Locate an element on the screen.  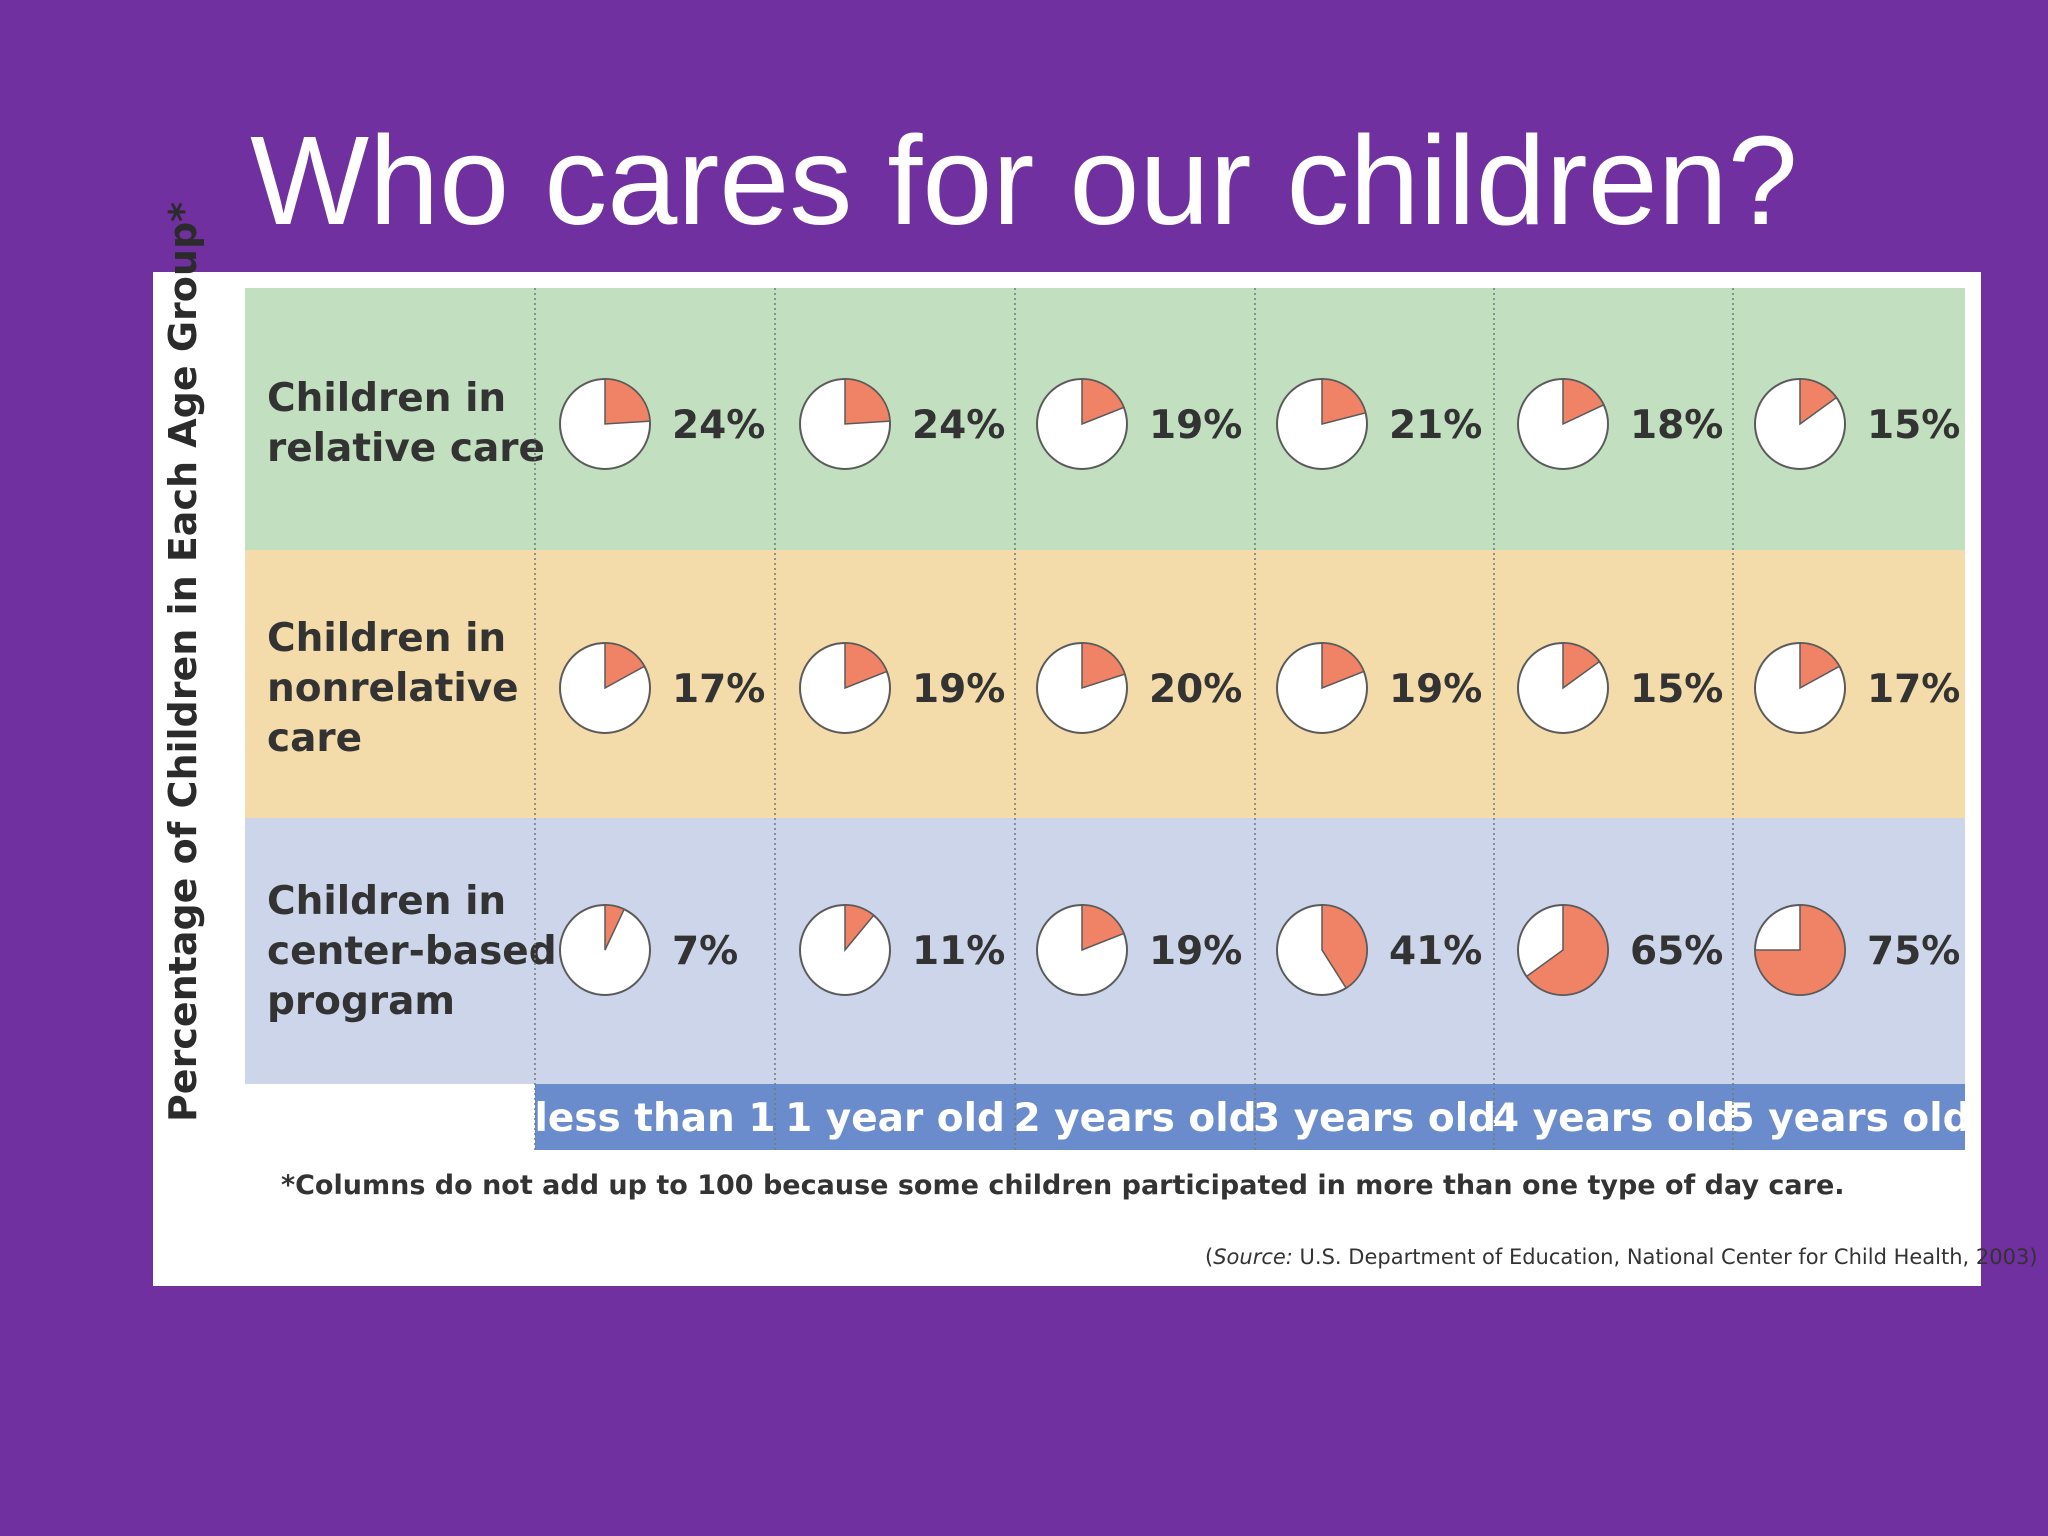
source-label: Source: is located at coordinates (1253, 1257).